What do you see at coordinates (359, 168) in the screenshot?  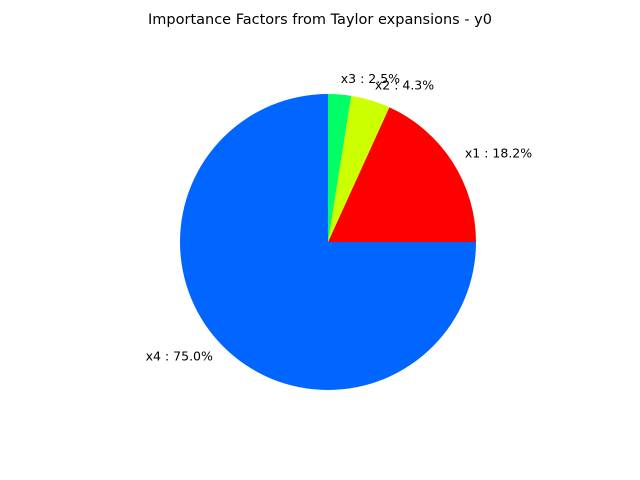 I see `pie-slice-x2` at bounding box center [359, 168].